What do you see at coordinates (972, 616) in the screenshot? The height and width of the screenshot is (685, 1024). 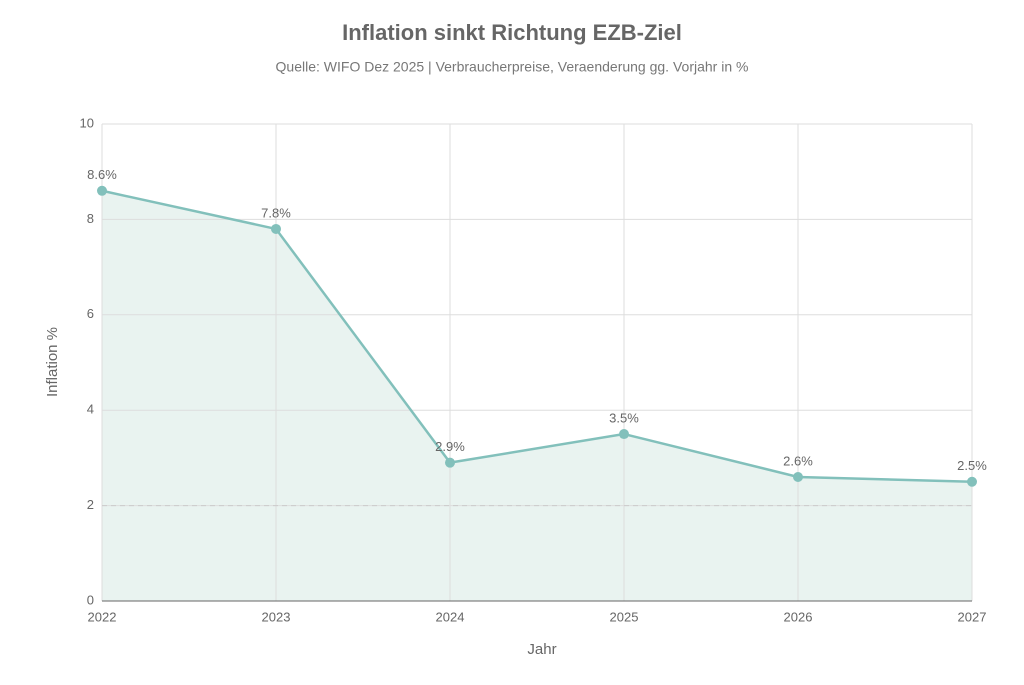 I see `x-tick-label: 2027` at bounding box center [972, 616].